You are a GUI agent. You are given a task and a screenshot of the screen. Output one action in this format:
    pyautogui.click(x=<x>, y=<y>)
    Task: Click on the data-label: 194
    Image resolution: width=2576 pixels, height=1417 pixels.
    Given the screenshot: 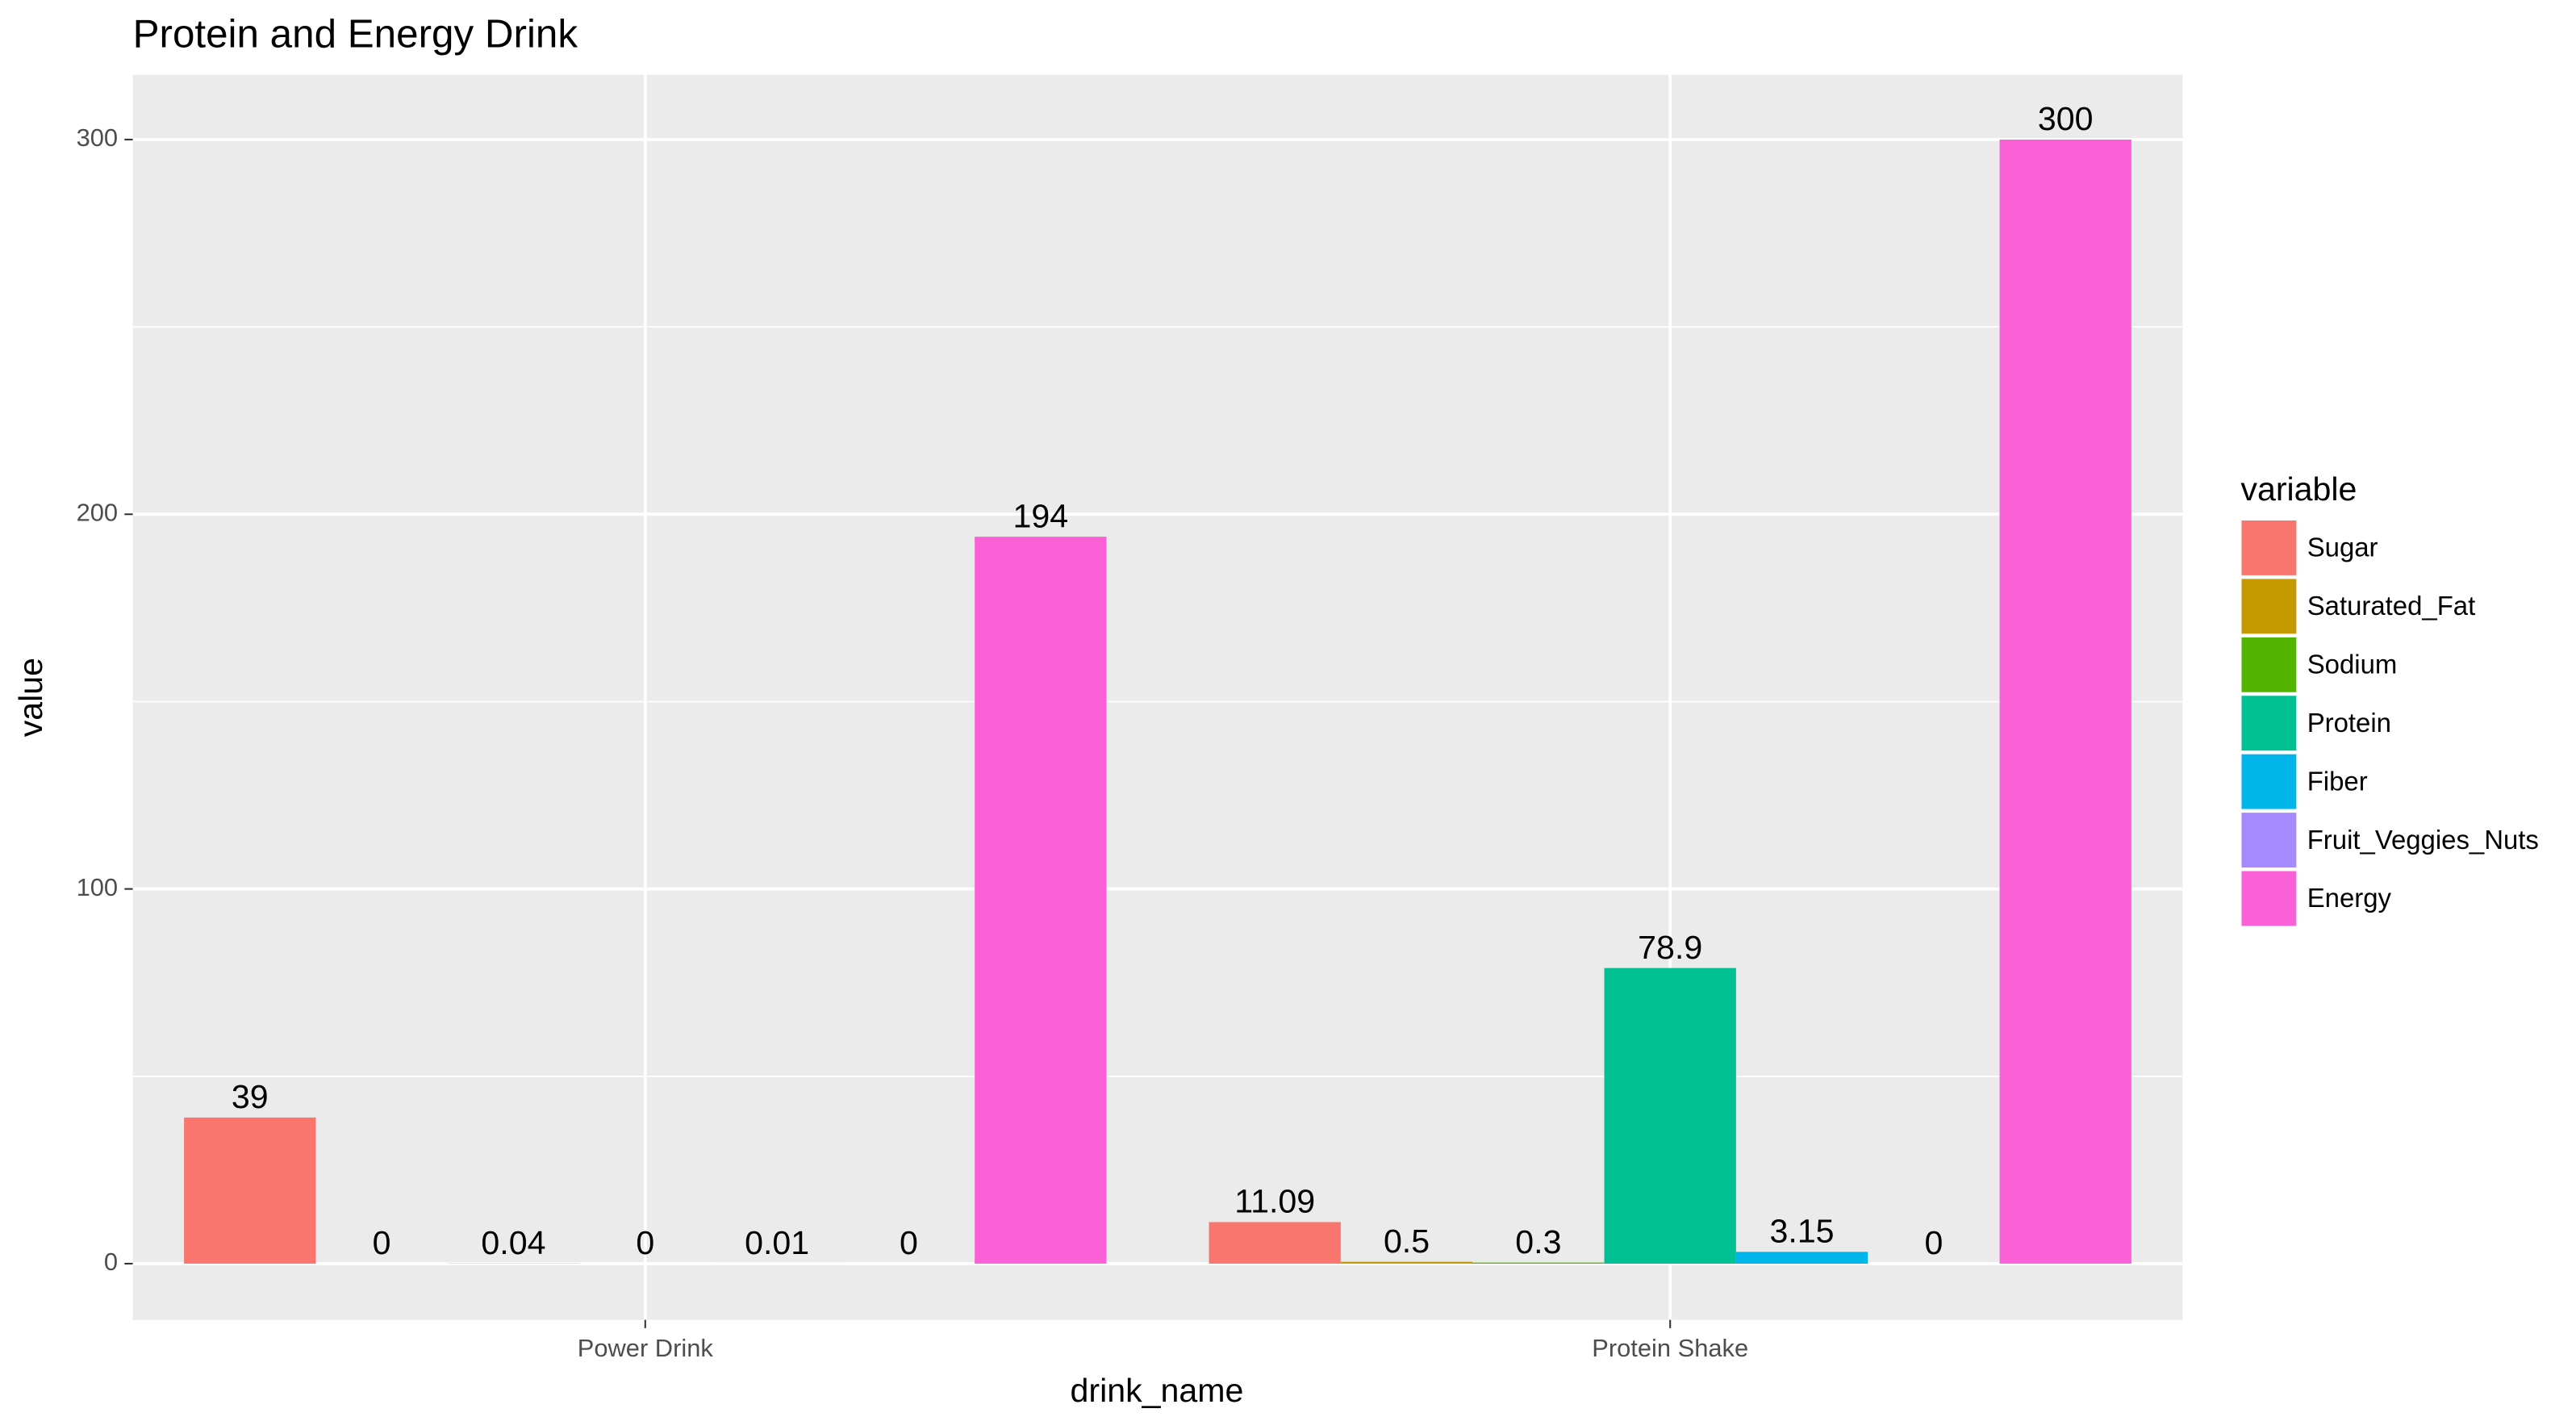 What is the action you would take?
    pyautogui.click(x=1040, y=515)
    